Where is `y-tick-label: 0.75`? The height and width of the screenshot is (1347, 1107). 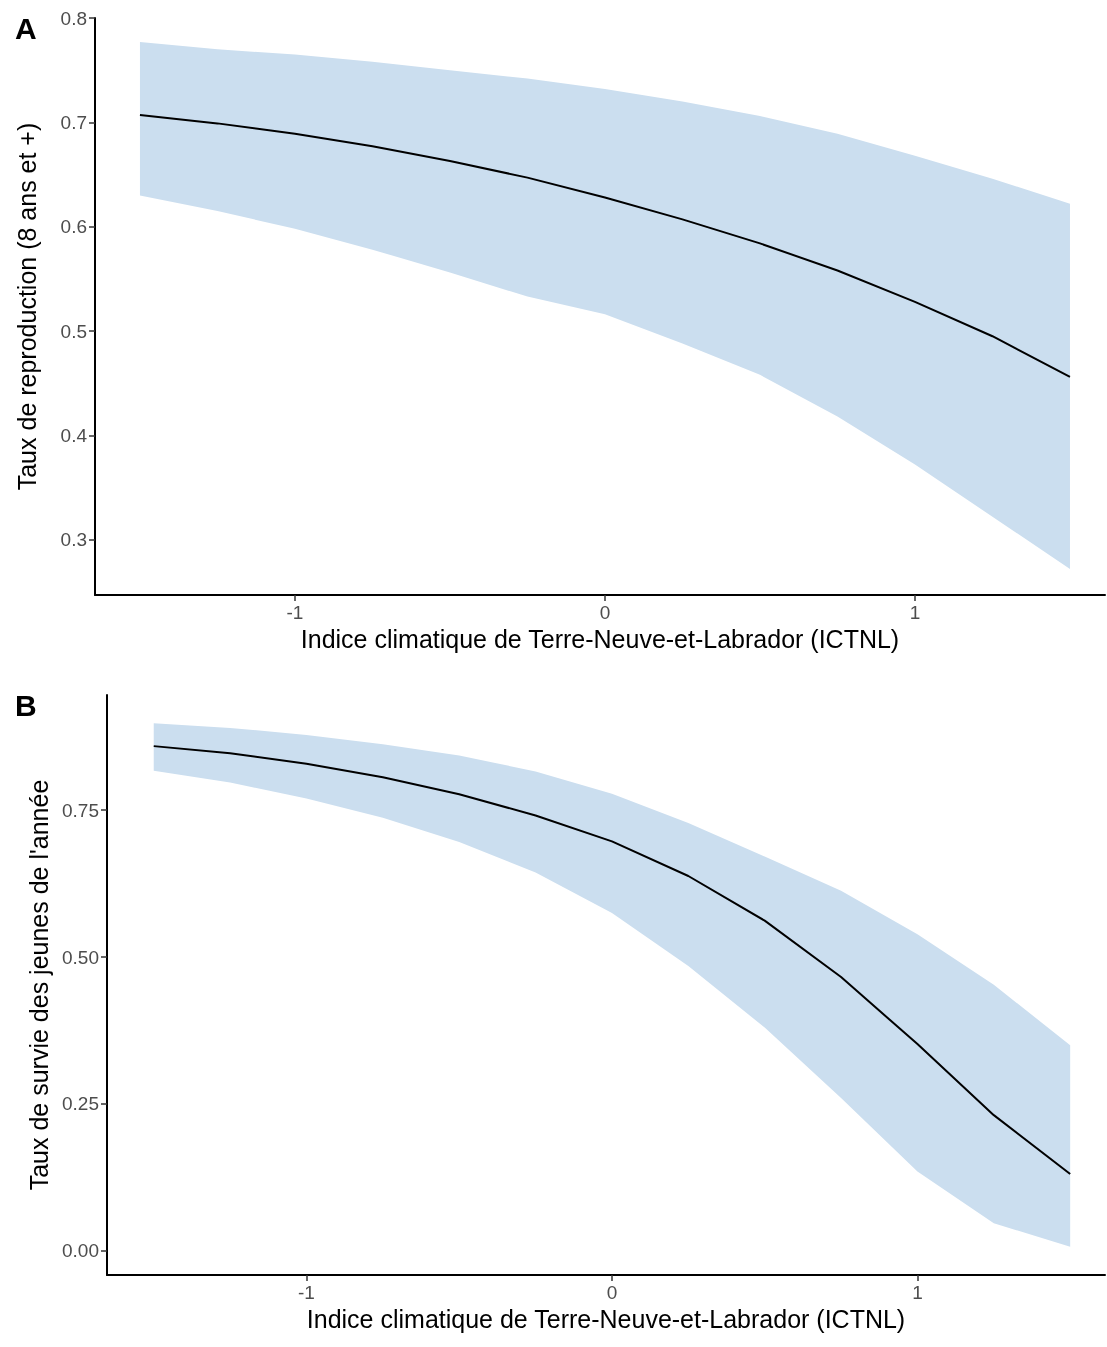
y-tick-label: 0.75 is located at coordinates (80, 810).